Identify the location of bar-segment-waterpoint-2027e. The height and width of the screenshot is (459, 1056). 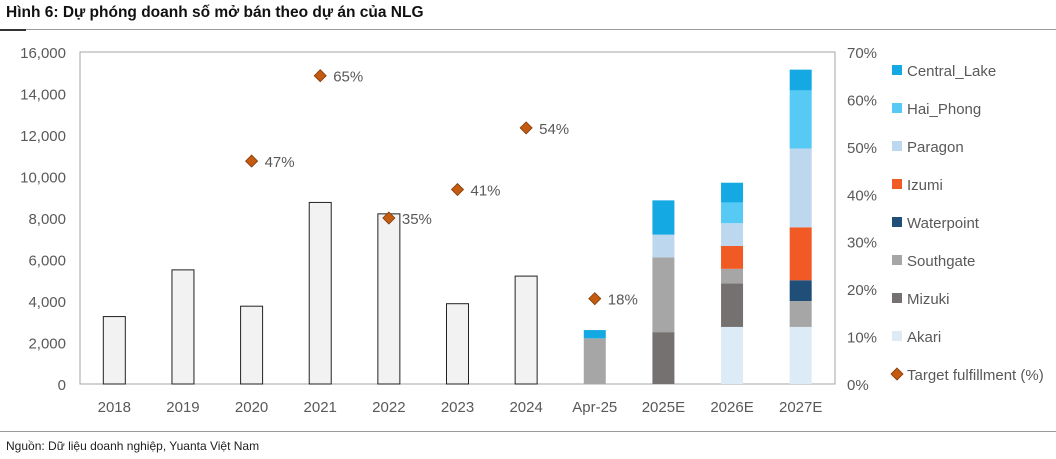
(800, 290).